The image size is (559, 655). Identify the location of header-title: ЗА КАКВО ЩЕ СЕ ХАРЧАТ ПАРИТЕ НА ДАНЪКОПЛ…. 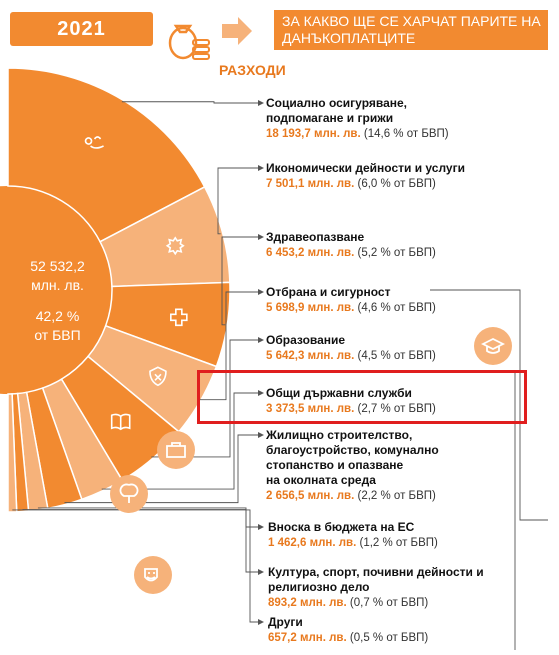
(411, 30).